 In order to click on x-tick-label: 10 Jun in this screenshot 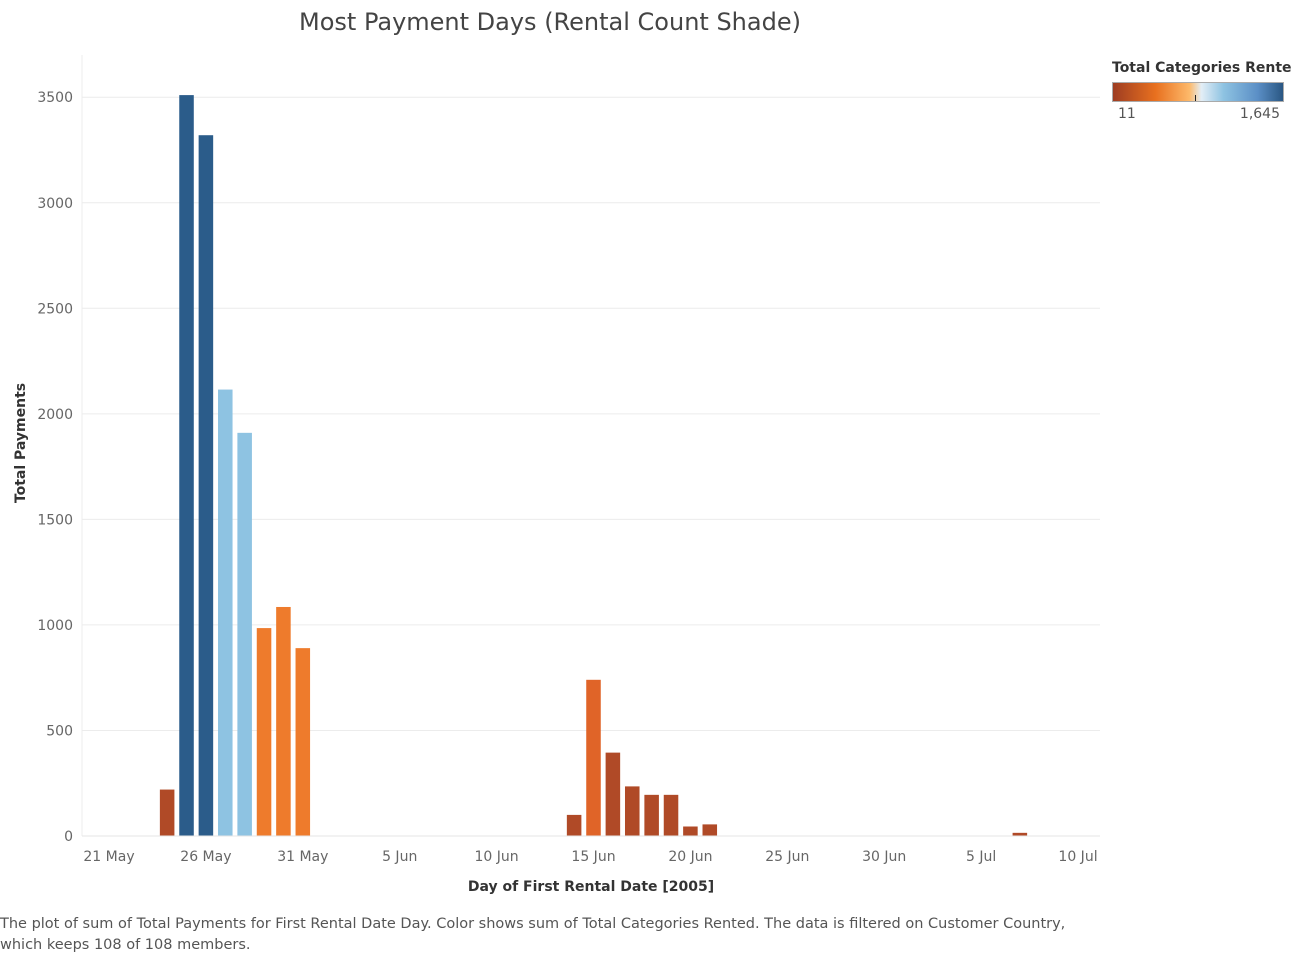, I will do `click(497, 857)`.